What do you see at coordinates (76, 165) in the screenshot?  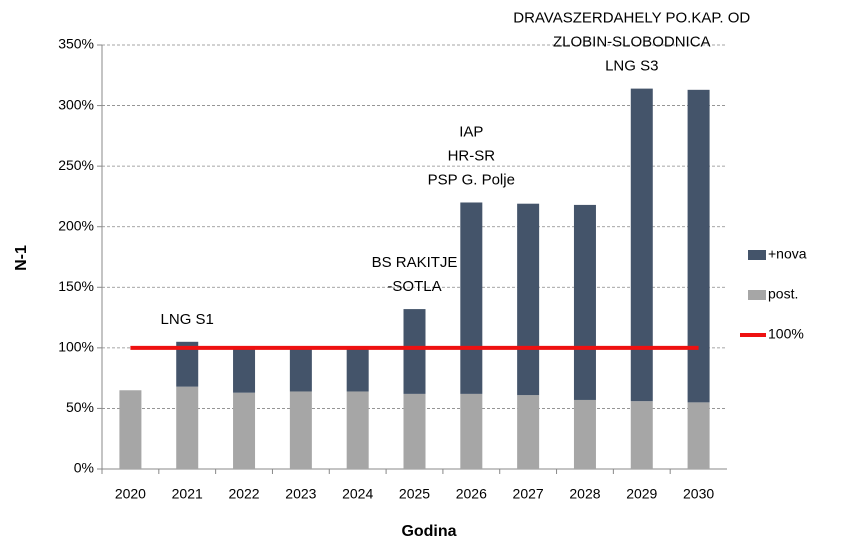 I see `y-tick-label: 250%` at bounding box center [76, 165].